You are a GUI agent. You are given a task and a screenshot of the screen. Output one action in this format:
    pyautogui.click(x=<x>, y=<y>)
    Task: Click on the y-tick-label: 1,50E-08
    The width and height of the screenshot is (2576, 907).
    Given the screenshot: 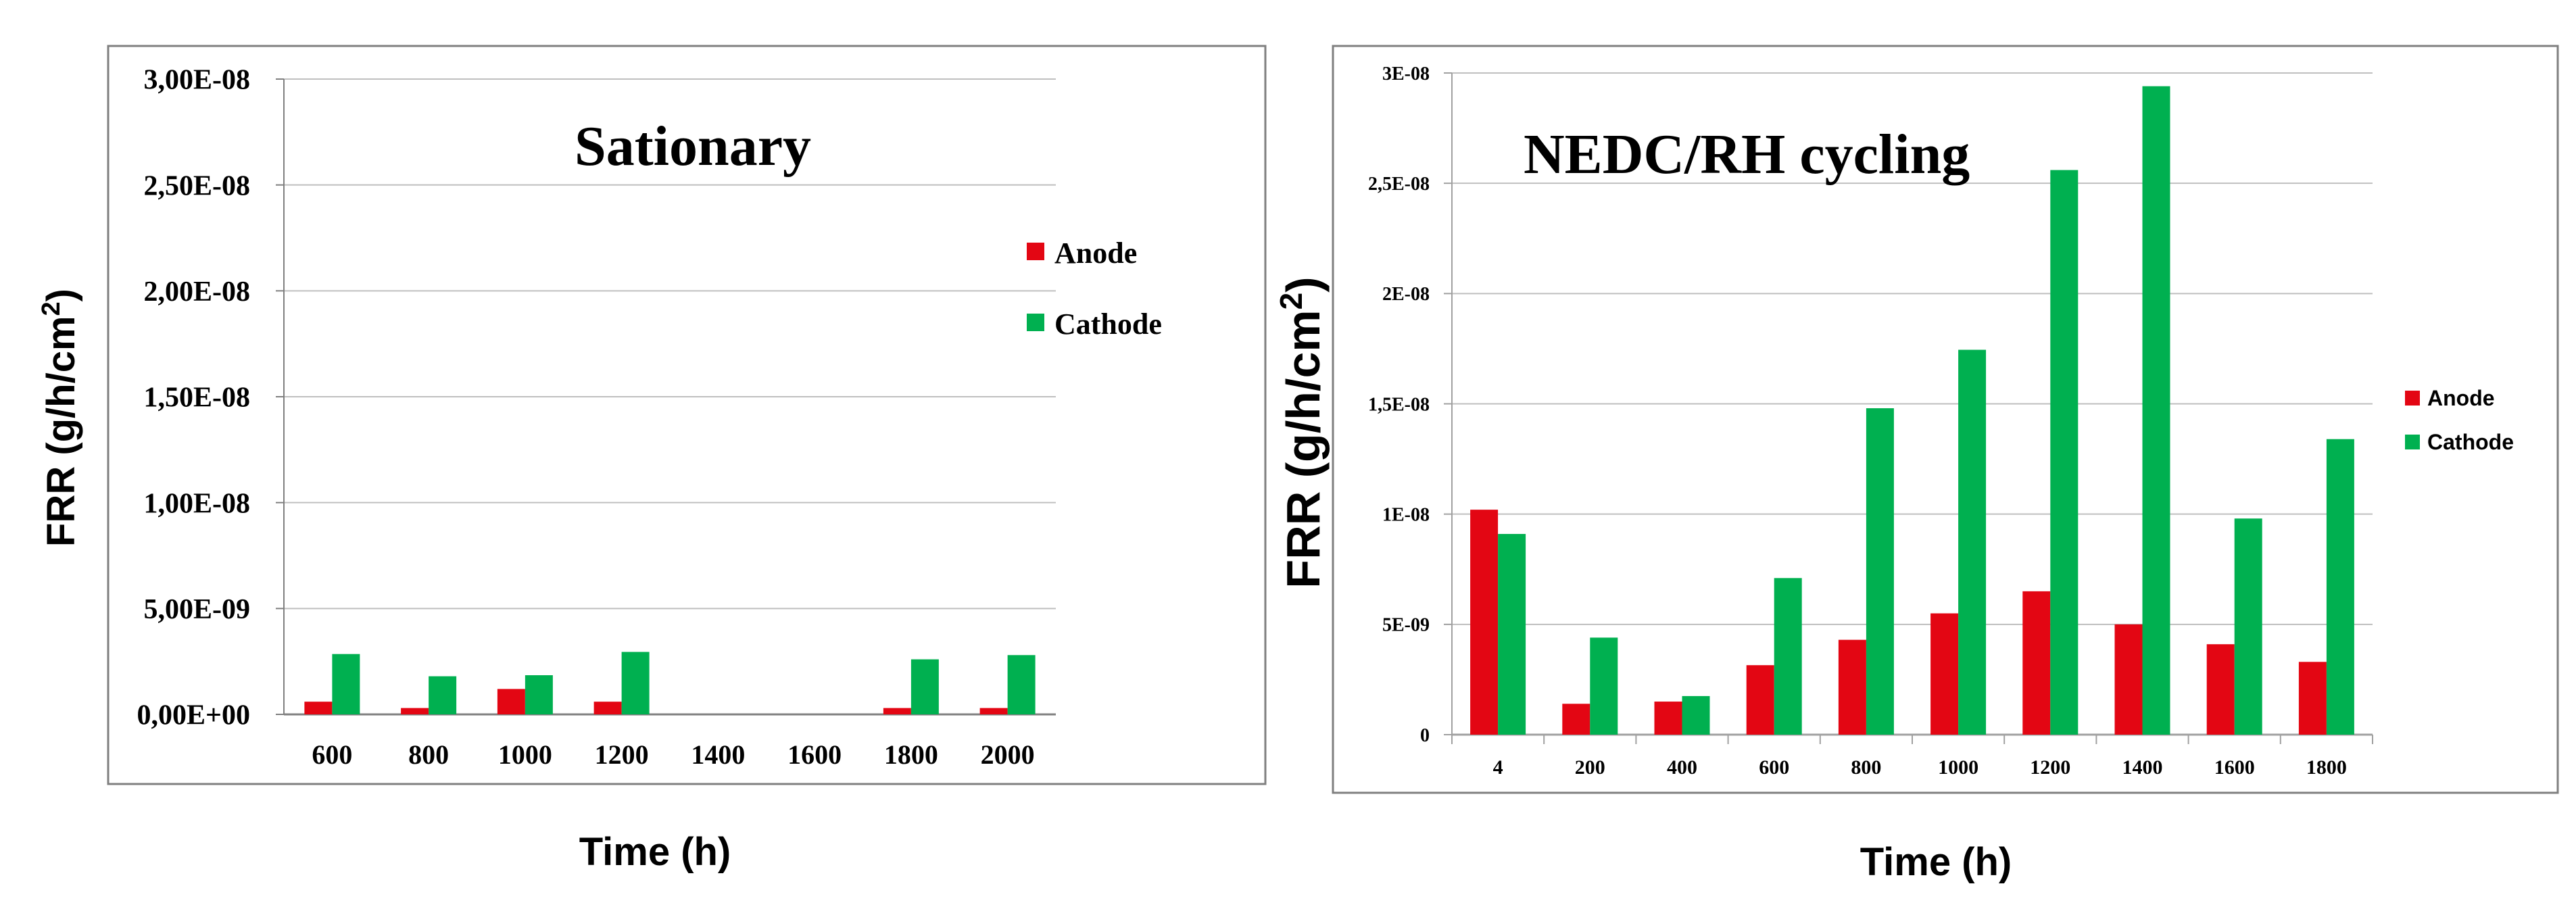 What is the action you would take?
    pyautogui.click(x=197, y=398)
    